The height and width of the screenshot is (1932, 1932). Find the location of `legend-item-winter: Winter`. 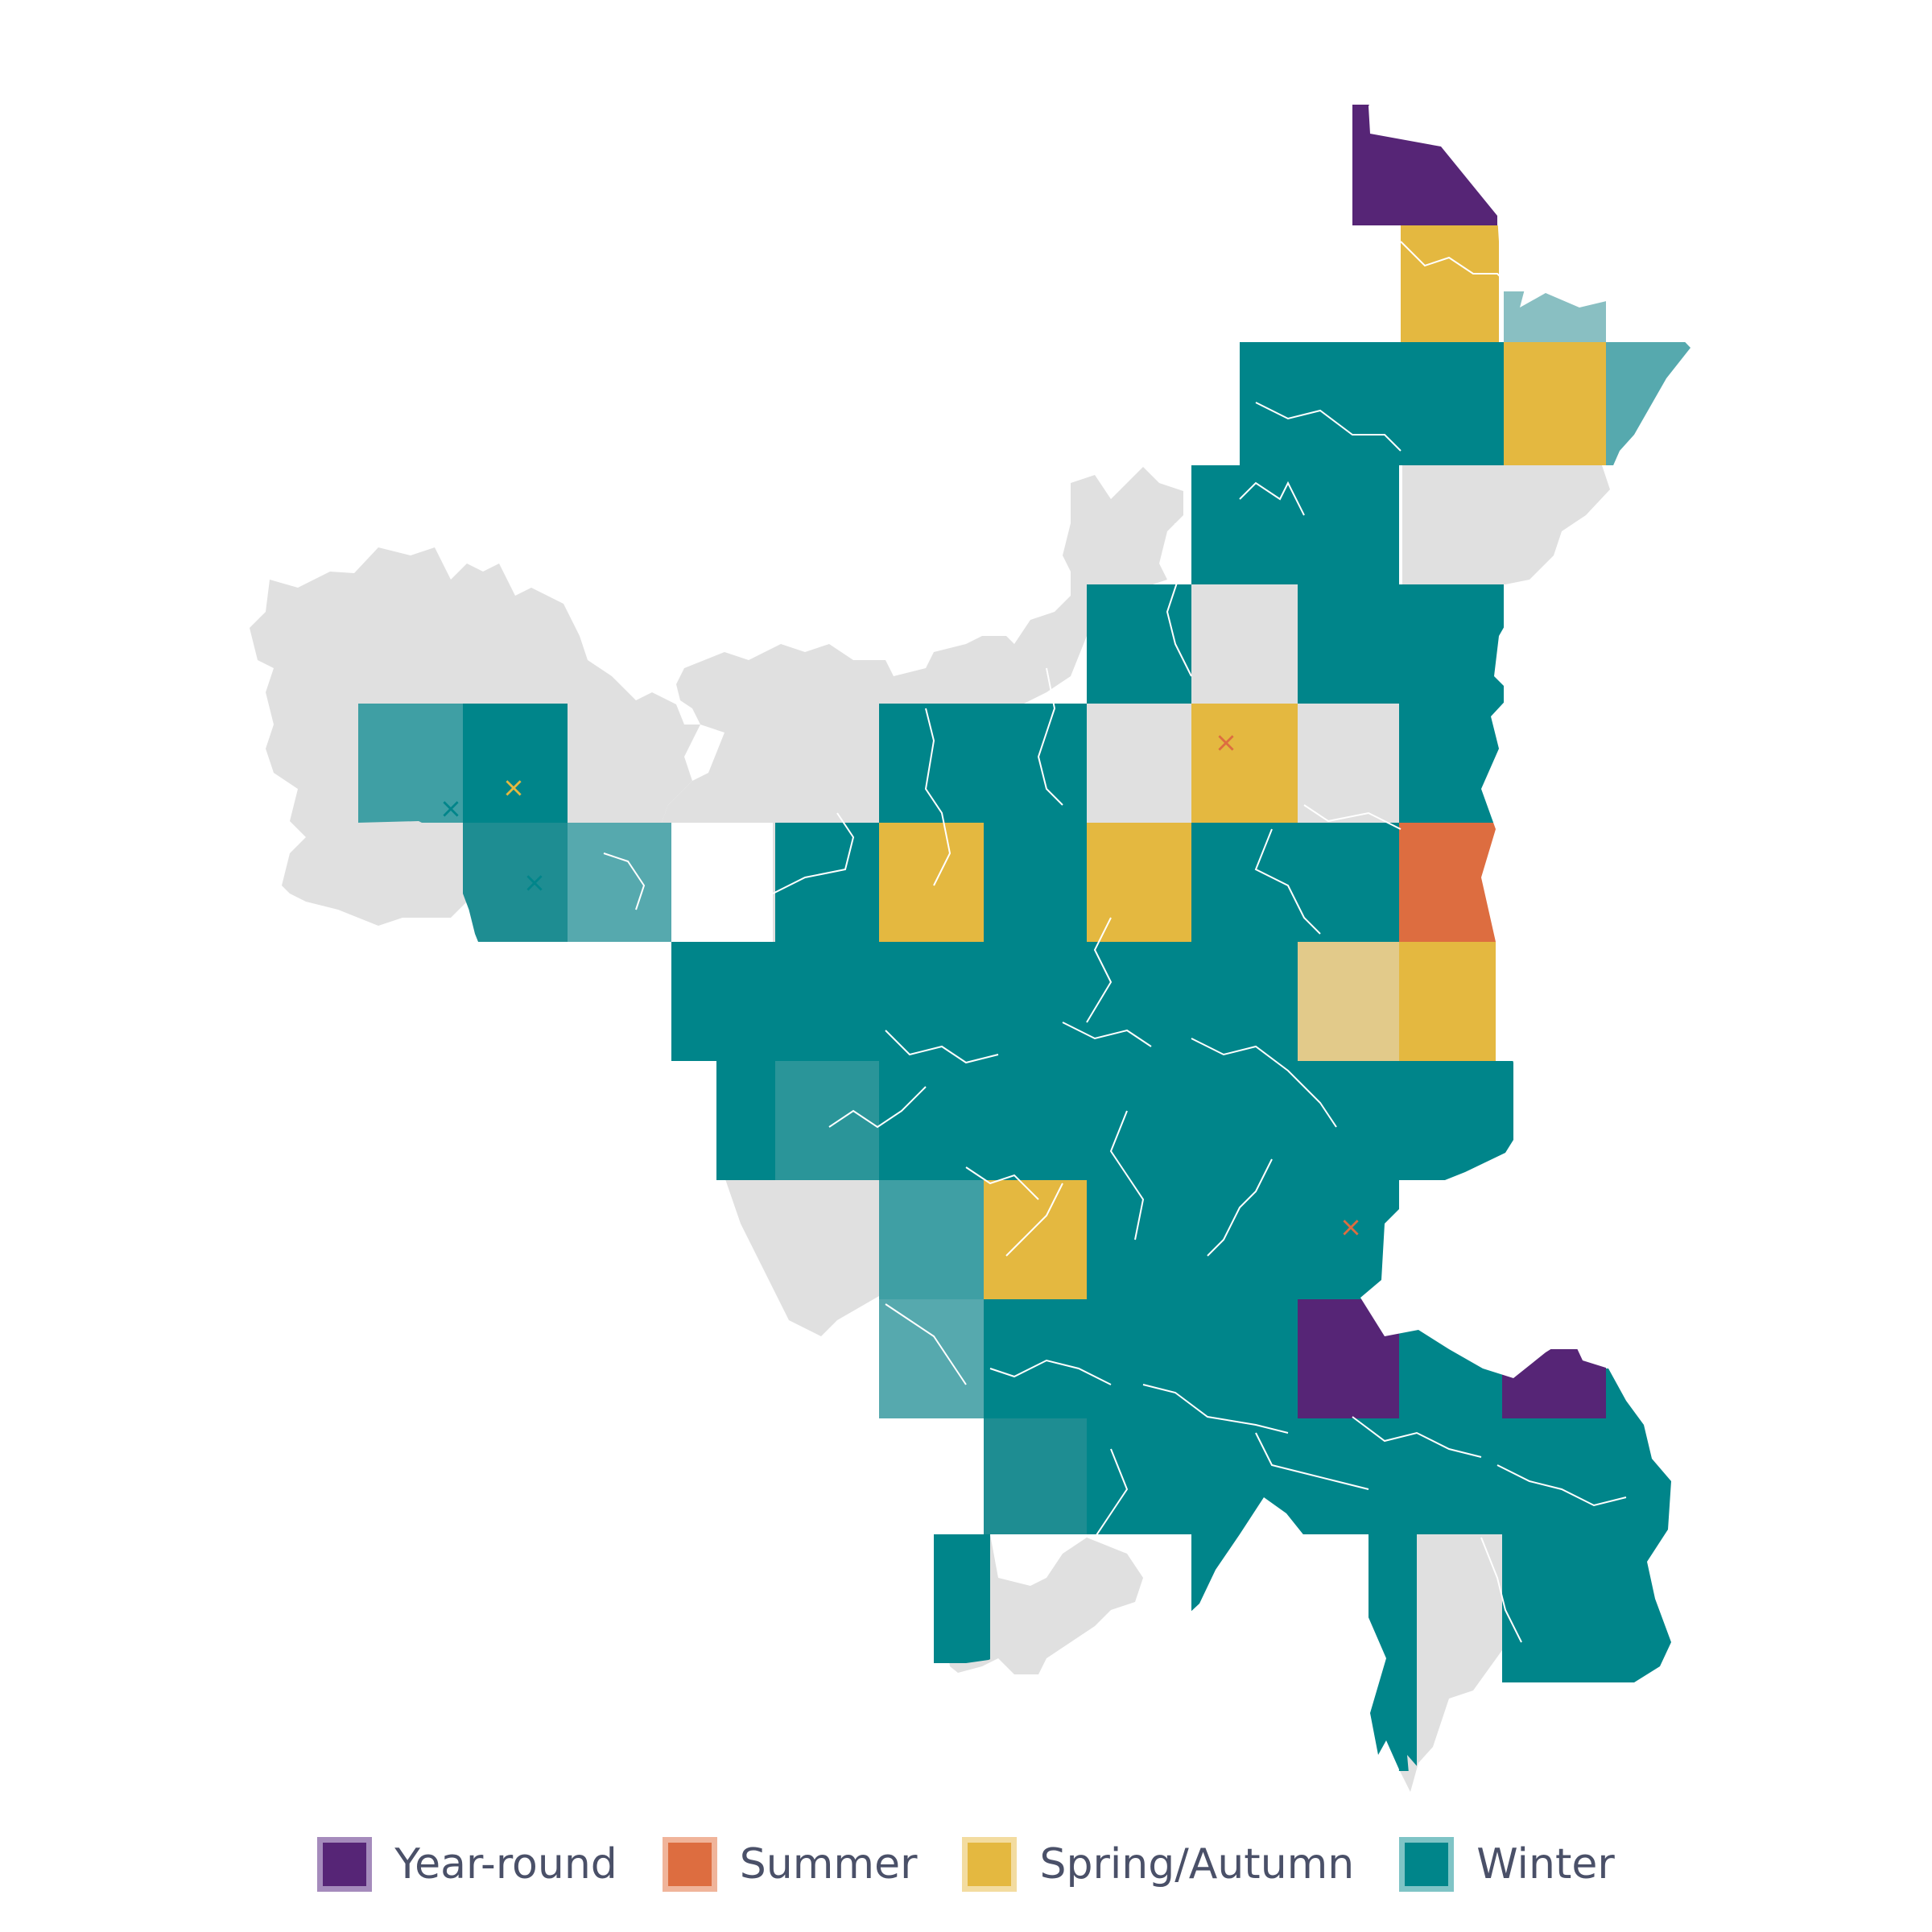

legend-item-winter: Winter is located at coordinates (1507, 1864).